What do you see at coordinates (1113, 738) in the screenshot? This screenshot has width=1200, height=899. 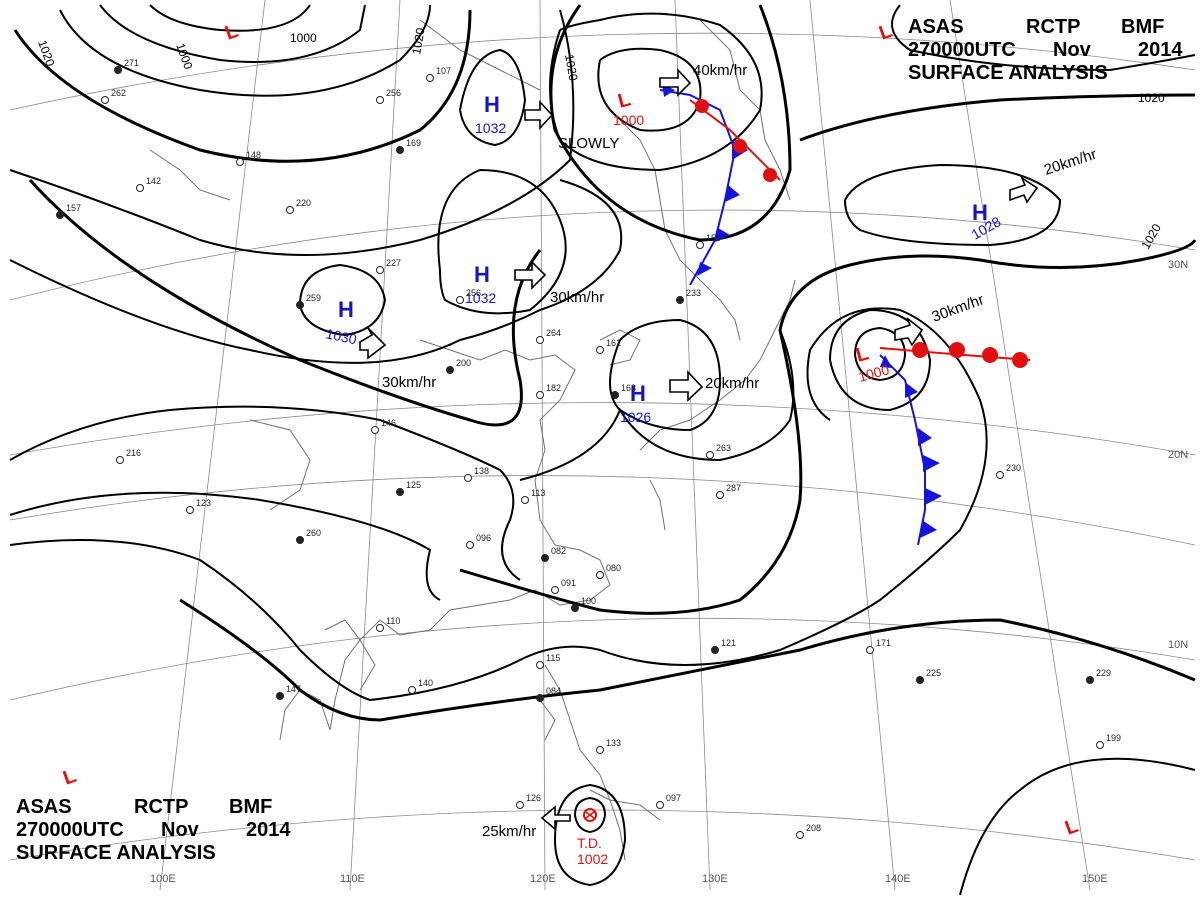 I see `station-pressure: 199` at bounding box center [1113, 738].